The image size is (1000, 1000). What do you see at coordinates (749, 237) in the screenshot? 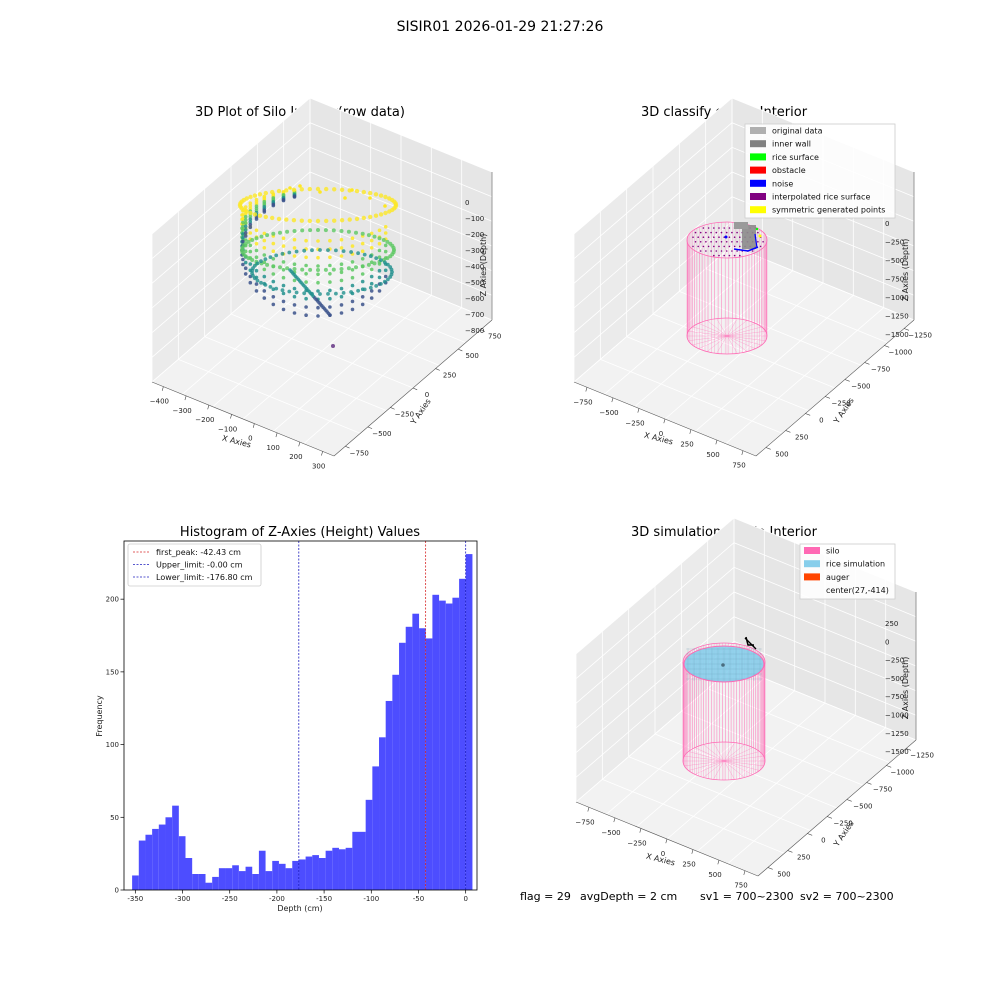
I see `inner-wall-cluster` at bounding box center [749, 237].